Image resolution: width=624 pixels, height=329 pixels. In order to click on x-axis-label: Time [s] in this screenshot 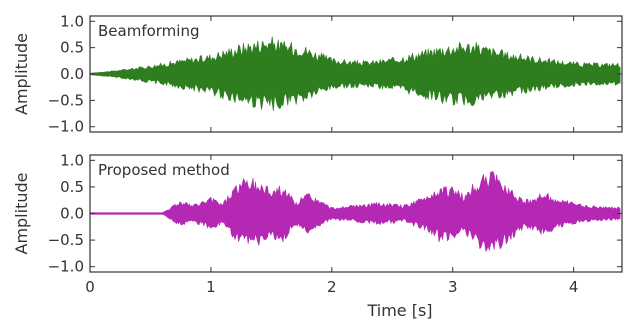, I will do `click(399, 310)`.